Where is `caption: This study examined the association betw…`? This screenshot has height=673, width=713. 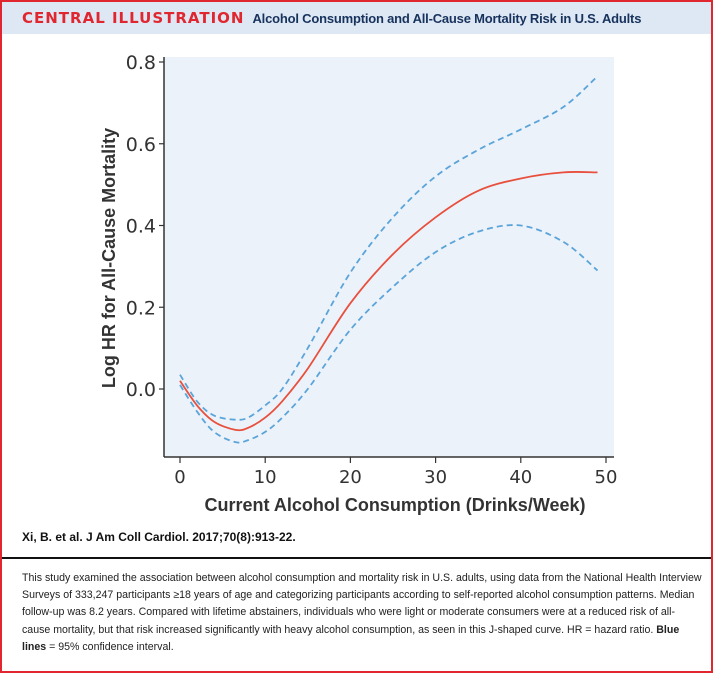 caption: This study examined the association betw… is located at coordinates (362, 613).